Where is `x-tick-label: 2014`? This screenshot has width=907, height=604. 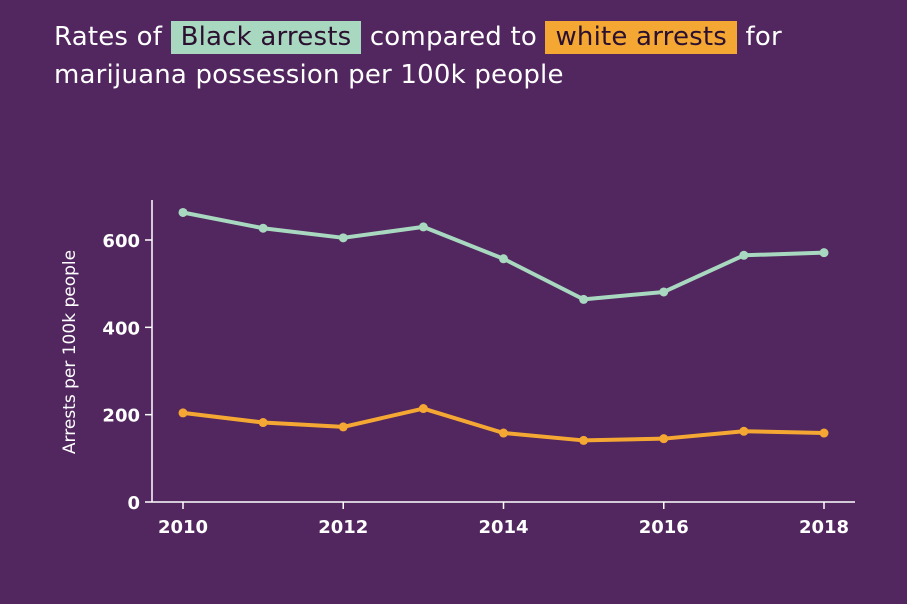 x-tick-label: 2014 is located at coordinates (503, 527).